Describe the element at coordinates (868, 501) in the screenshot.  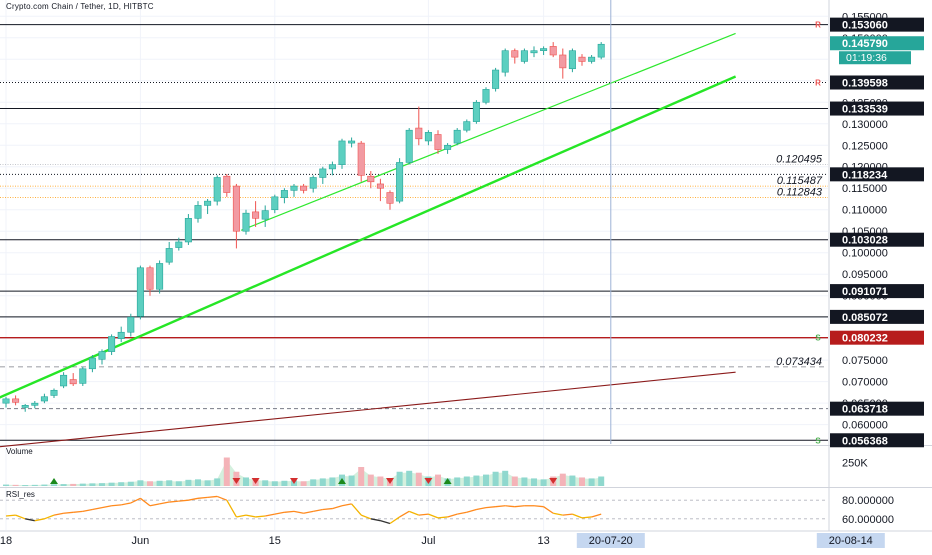
I see `rsi-tick-label: 80.000000` at that location.